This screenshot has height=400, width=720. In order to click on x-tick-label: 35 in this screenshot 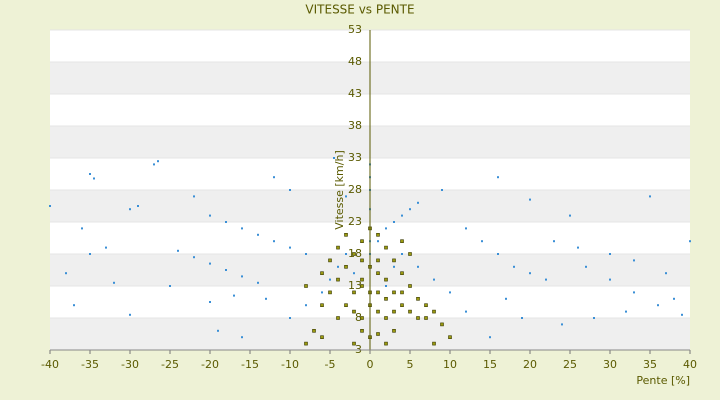, I will do `click(650, 364)`.